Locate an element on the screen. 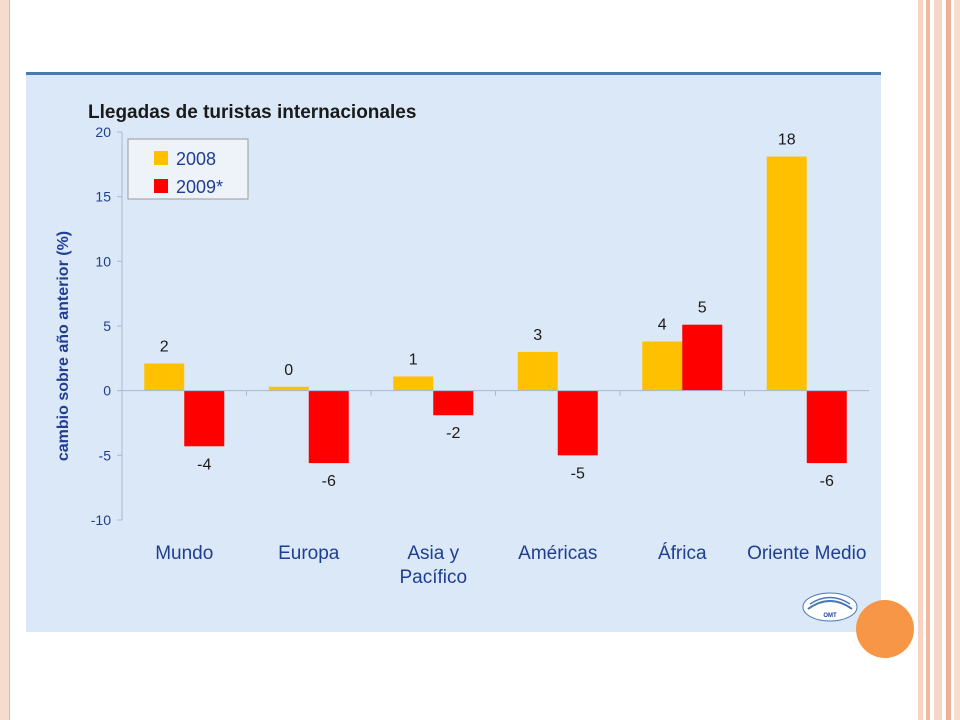  x-category-line: Américas is located at coordinates (557, 553).